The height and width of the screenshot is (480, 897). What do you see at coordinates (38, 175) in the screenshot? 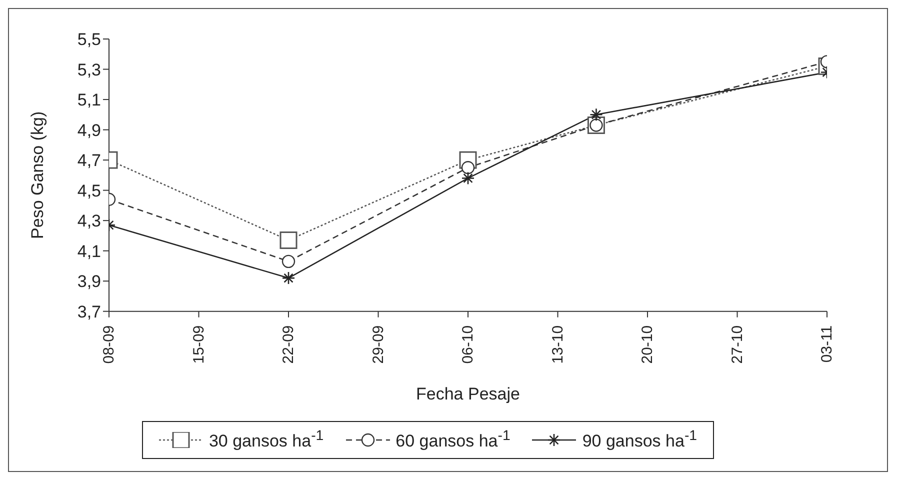
I see `y-axis-title: Peso Ganso (kg)` at bounding box center [38, 175].